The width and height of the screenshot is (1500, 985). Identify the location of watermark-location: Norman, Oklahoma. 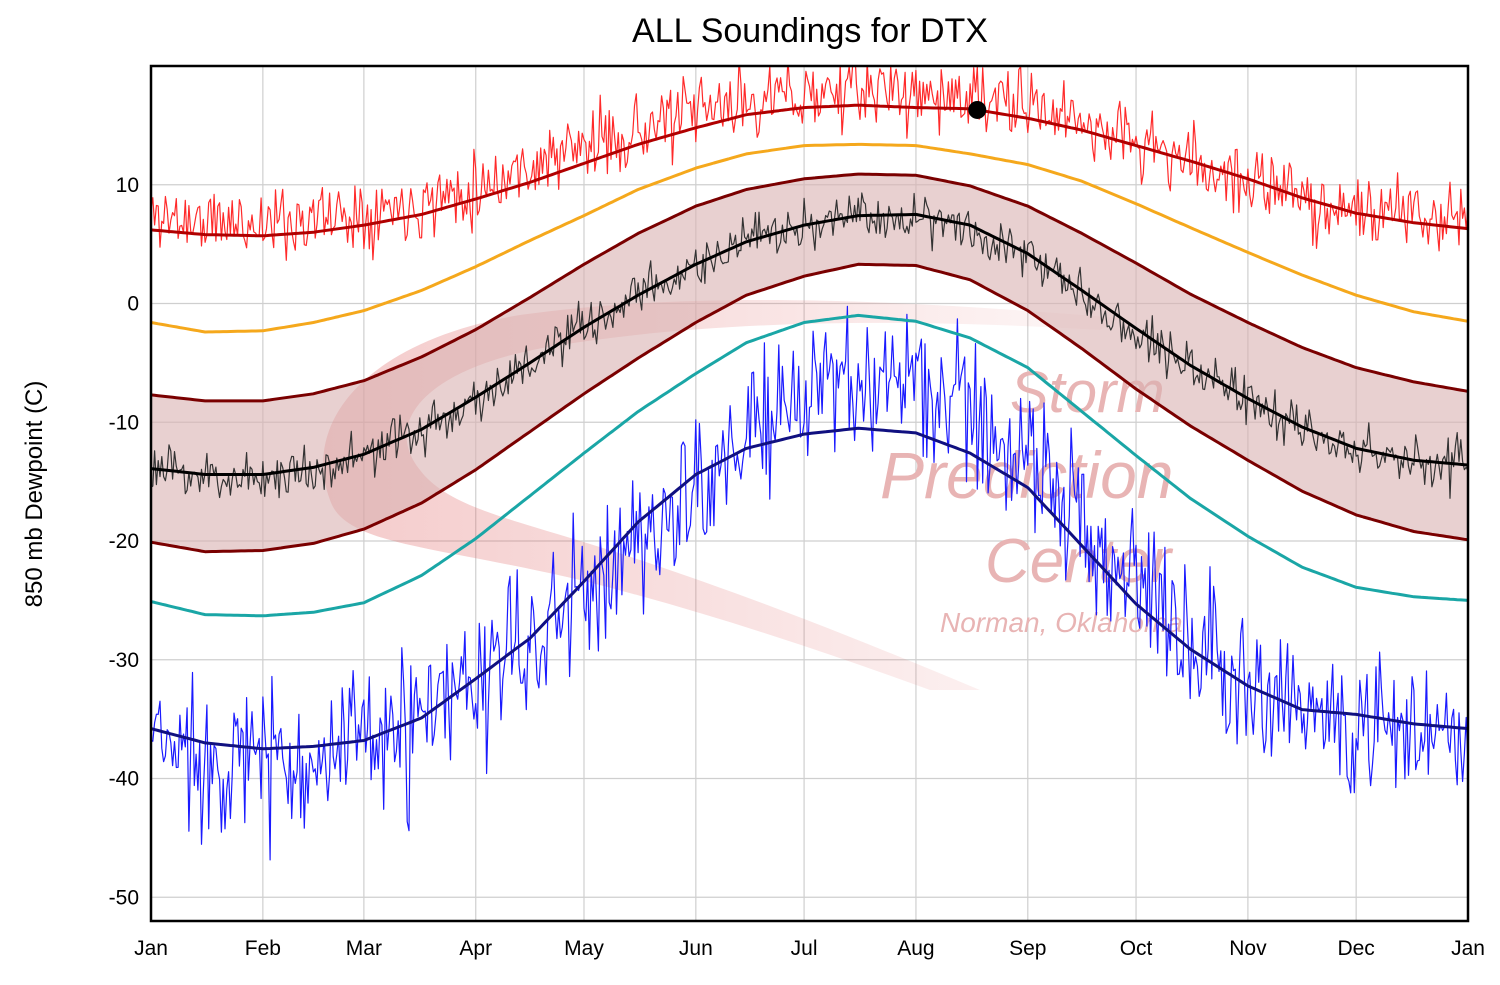
(1061, 622).